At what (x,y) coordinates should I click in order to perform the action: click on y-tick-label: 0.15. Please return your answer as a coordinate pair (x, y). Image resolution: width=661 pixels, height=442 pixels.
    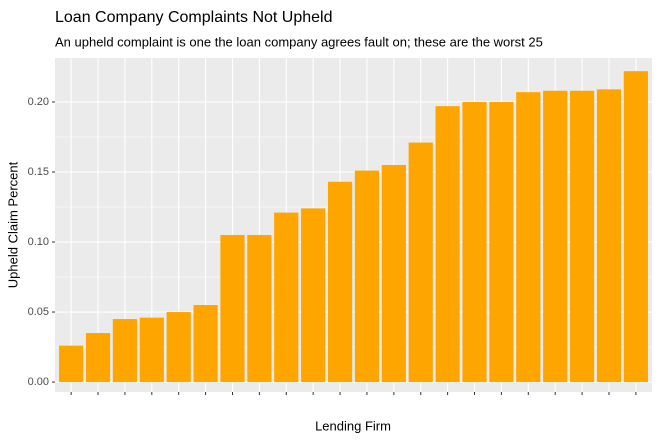
    Looking at the image, I should click on (38, 172).